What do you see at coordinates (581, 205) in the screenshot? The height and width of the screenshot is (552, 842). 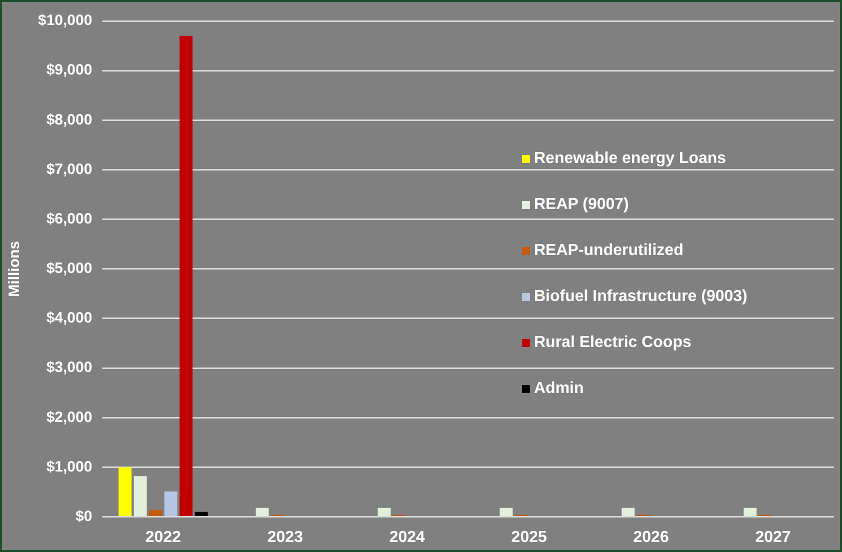 I see `legend-label: REAP (9007)` at bounding box center [581, 205].